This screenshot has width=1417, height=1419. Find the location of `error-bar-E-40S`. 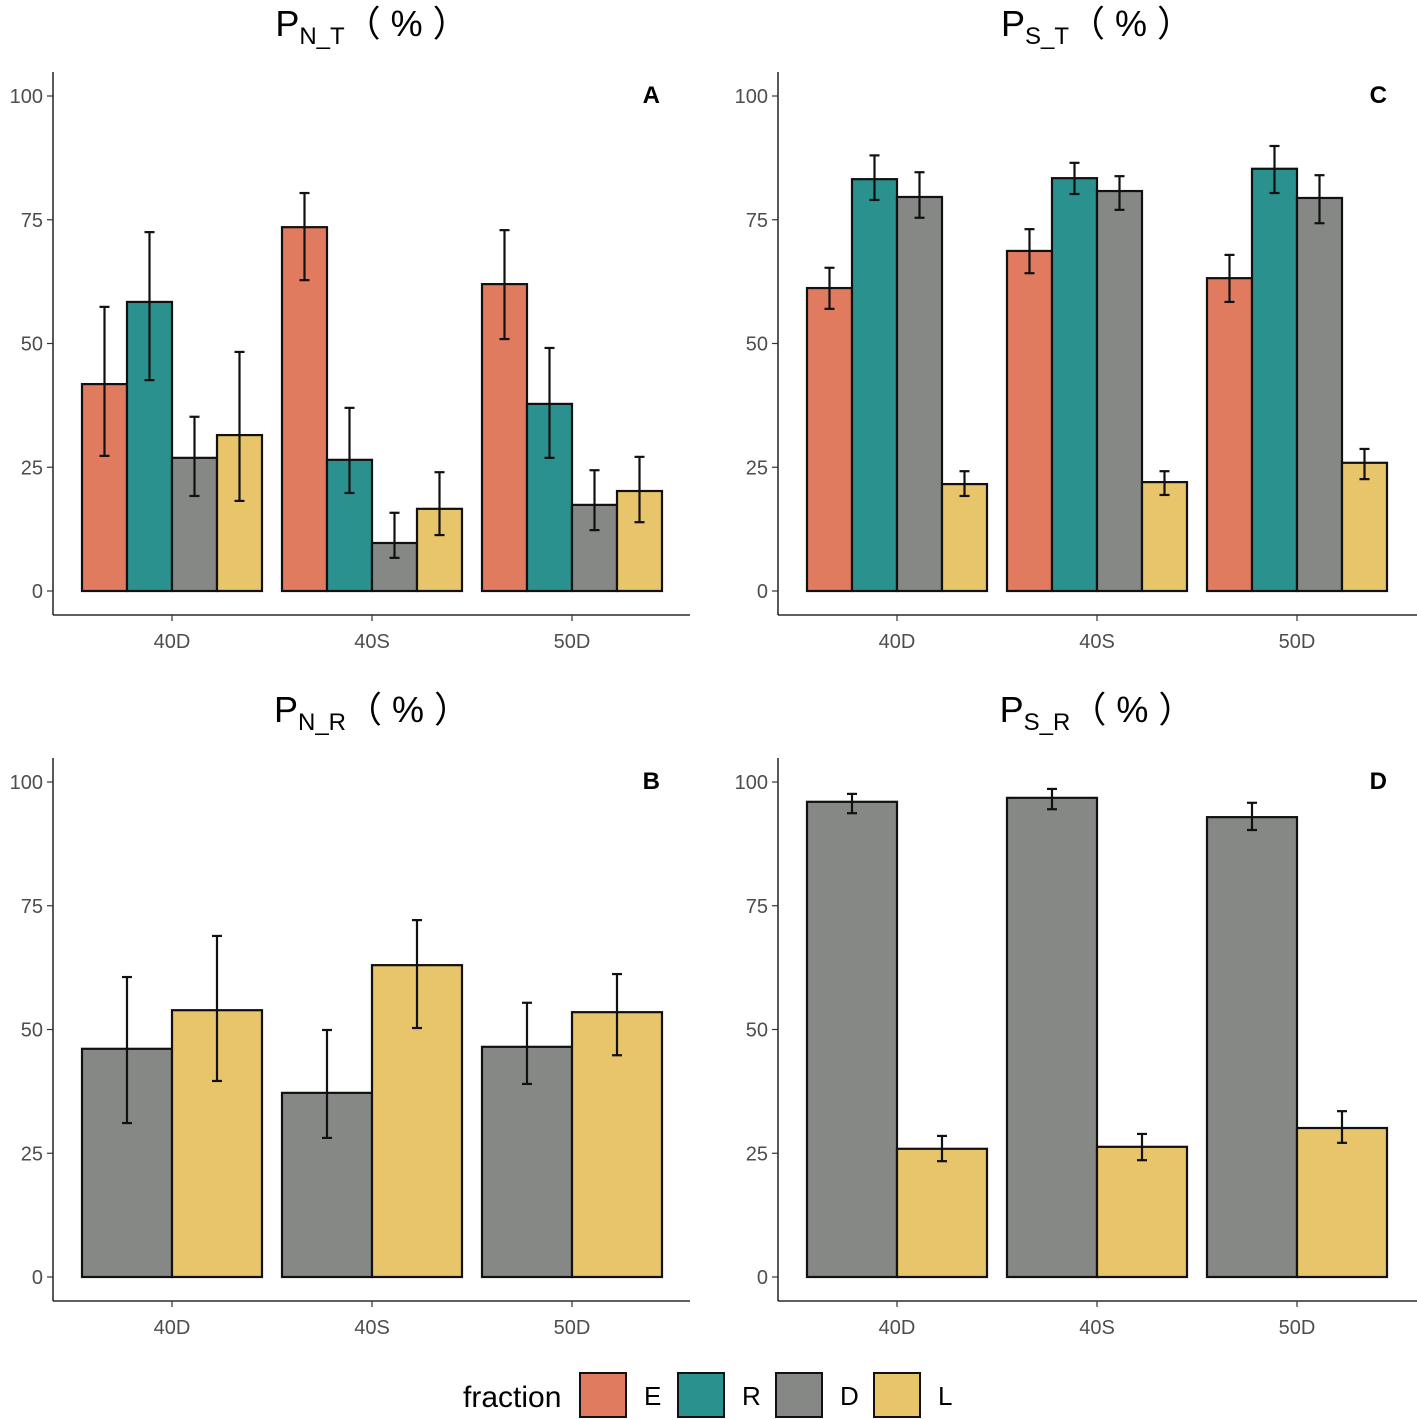

error-bar-E-40S is located at coordinates (304, 236).